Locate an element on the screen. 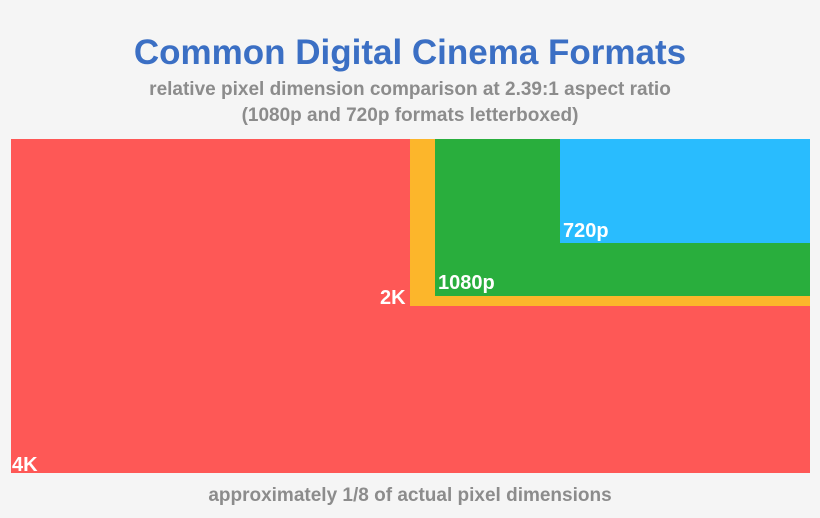 This screenshot has width=820, height=518. diagram-title: Common Digital Cinema Formats is located at coordinates (410, 52).